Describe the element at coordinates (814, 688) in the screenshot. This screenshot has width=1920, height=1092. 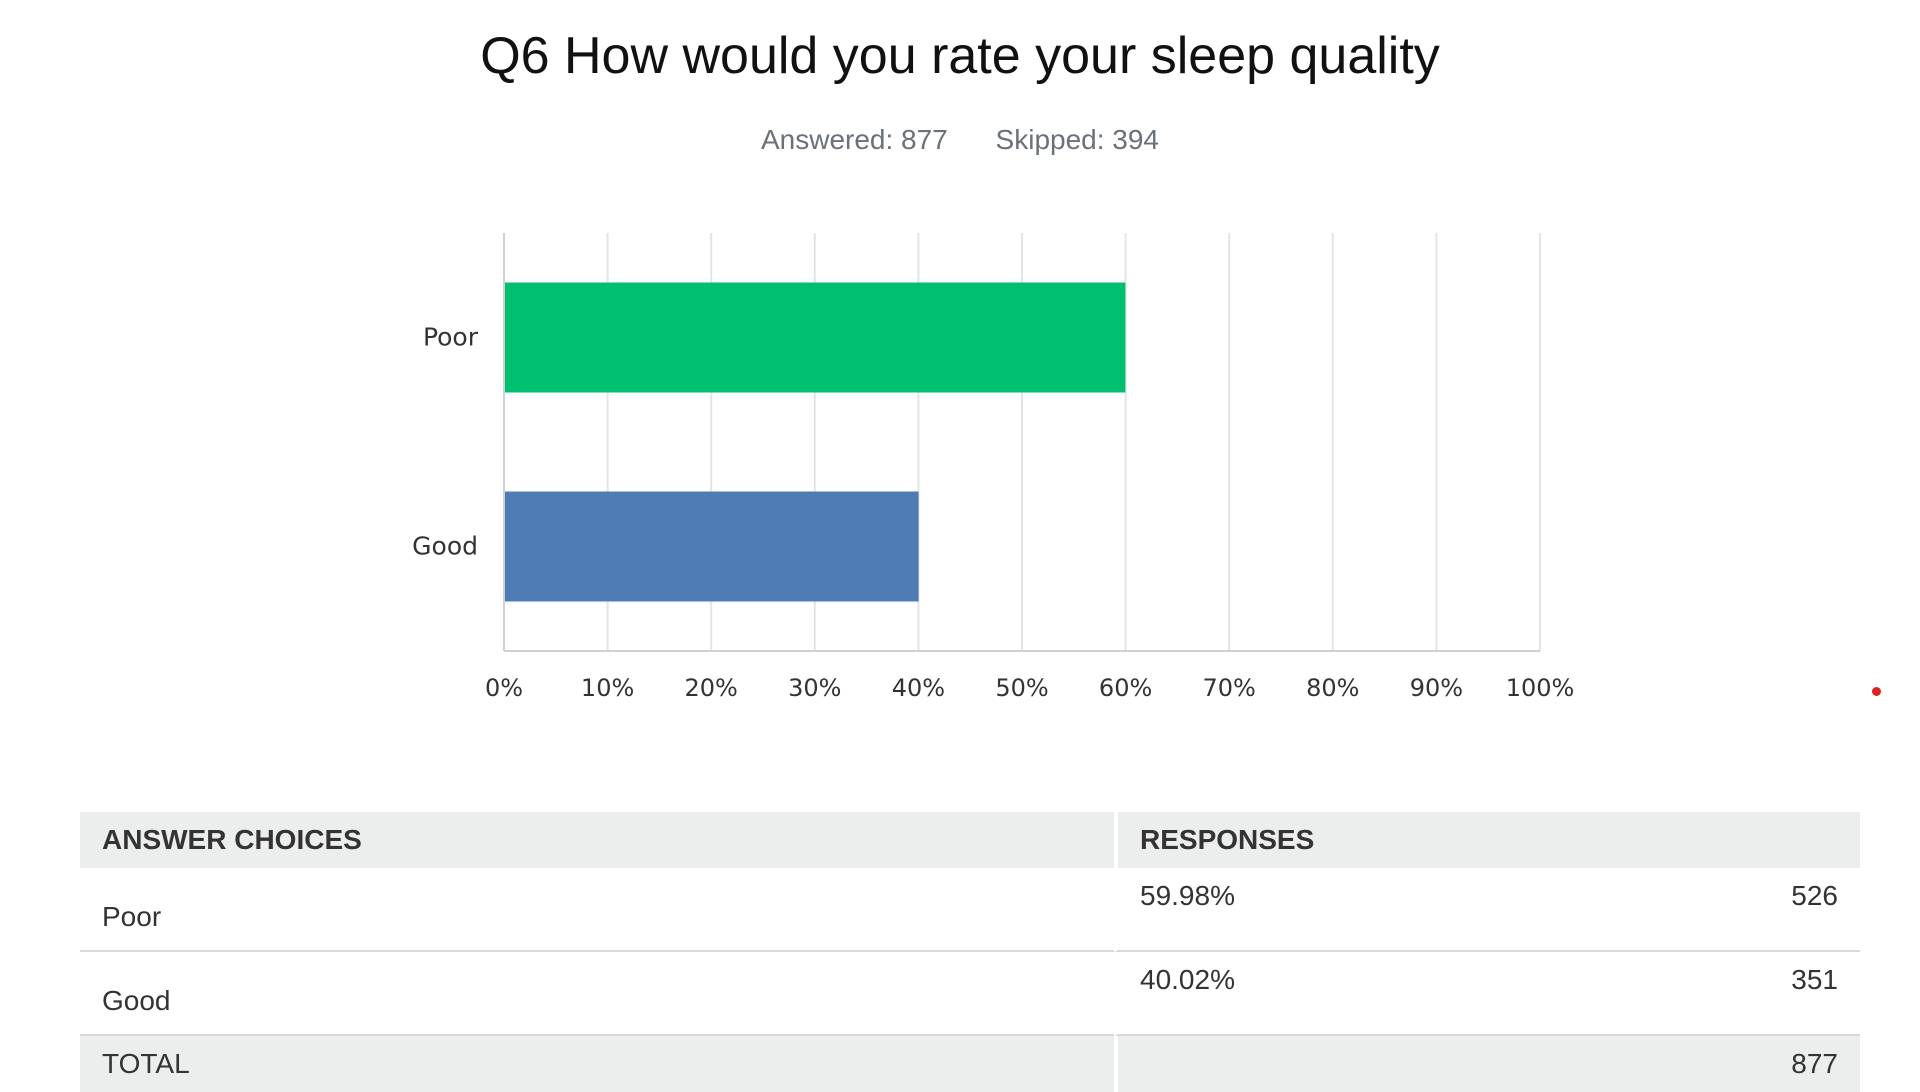
I see `x-tick-label: 30%` at that location.